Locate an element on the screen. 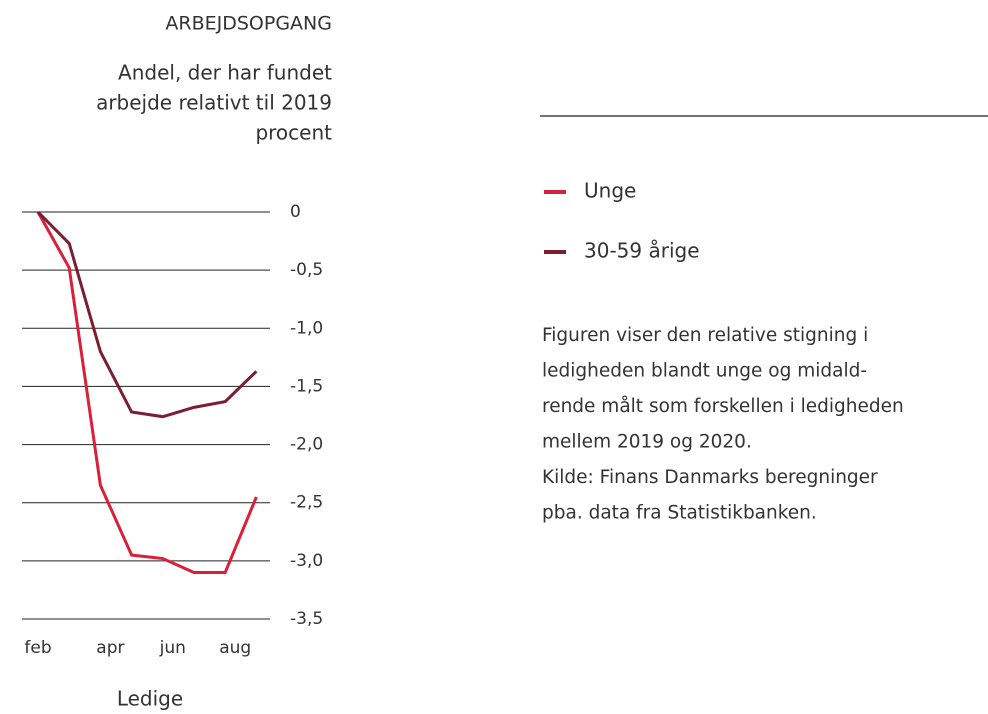 Image resolution: width=988 pixels, height=714 pixels. subtitle: procent is located at coordinates (293, 133).